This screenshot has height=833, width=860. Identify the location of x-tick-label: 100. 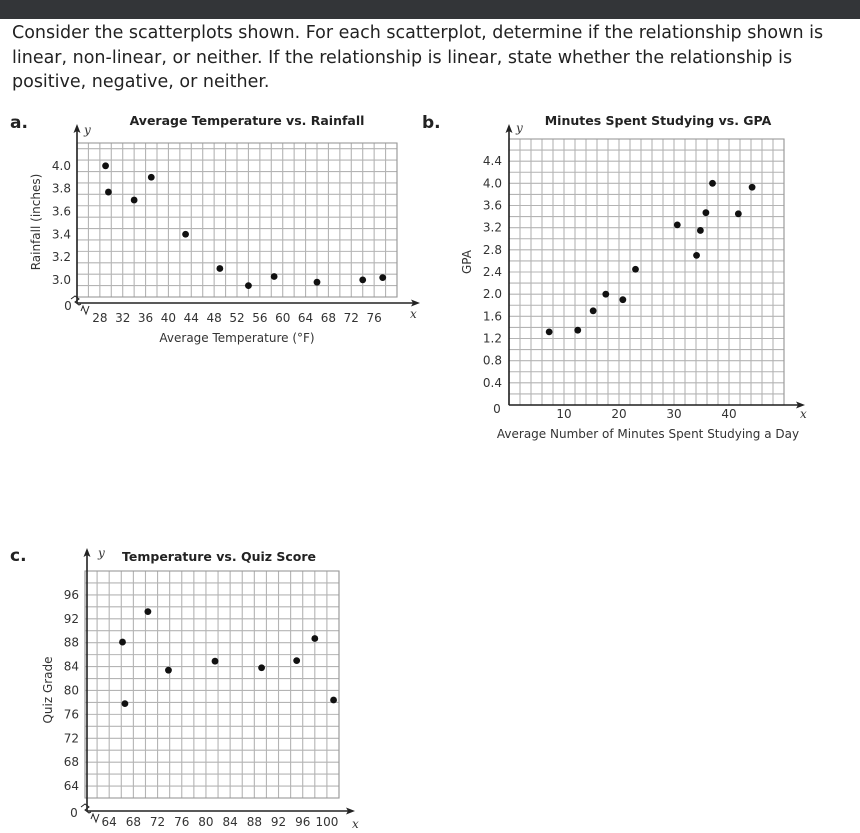
(326, 822).